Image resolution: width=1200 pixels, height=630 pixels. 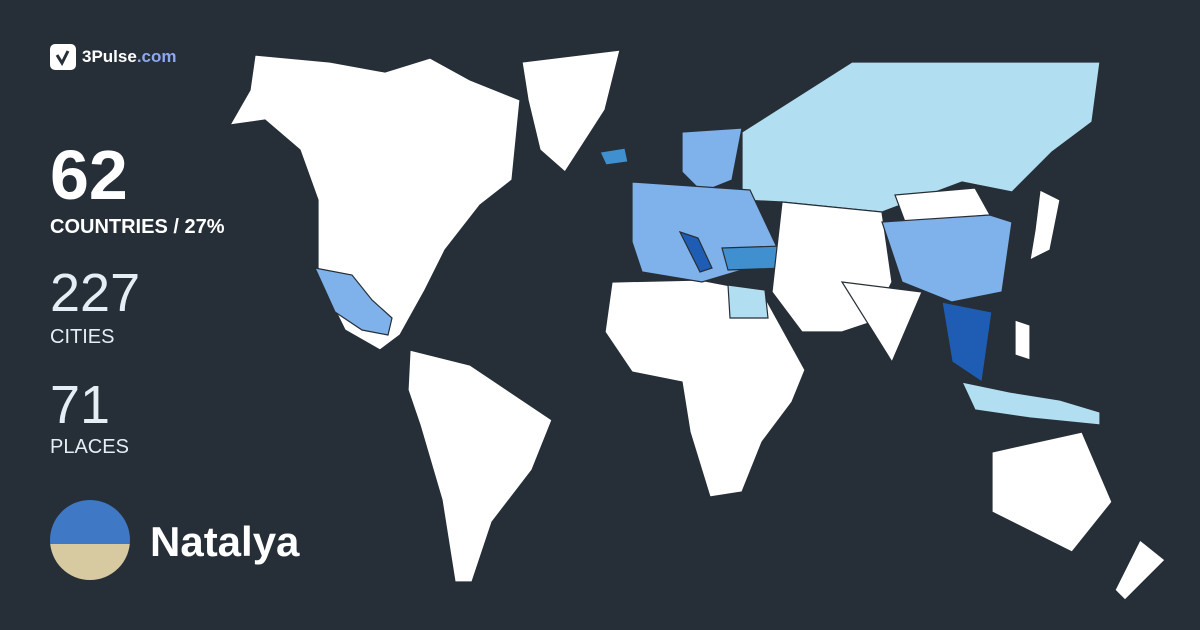 I want to click on italy, so click(x=695, y=251).